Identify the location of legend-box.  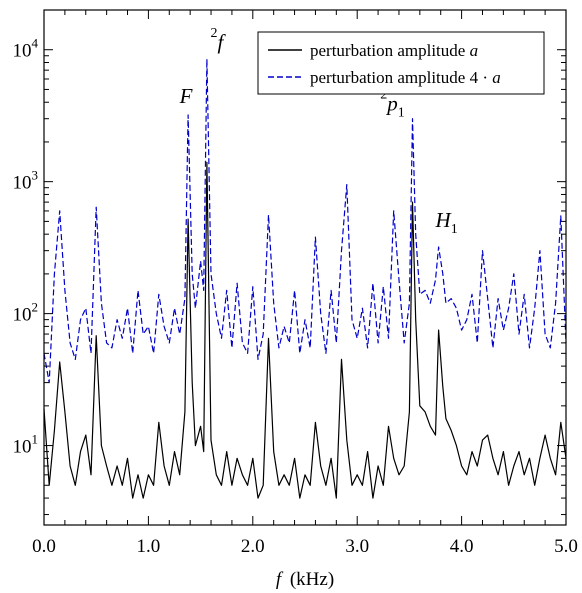
(401, 63).